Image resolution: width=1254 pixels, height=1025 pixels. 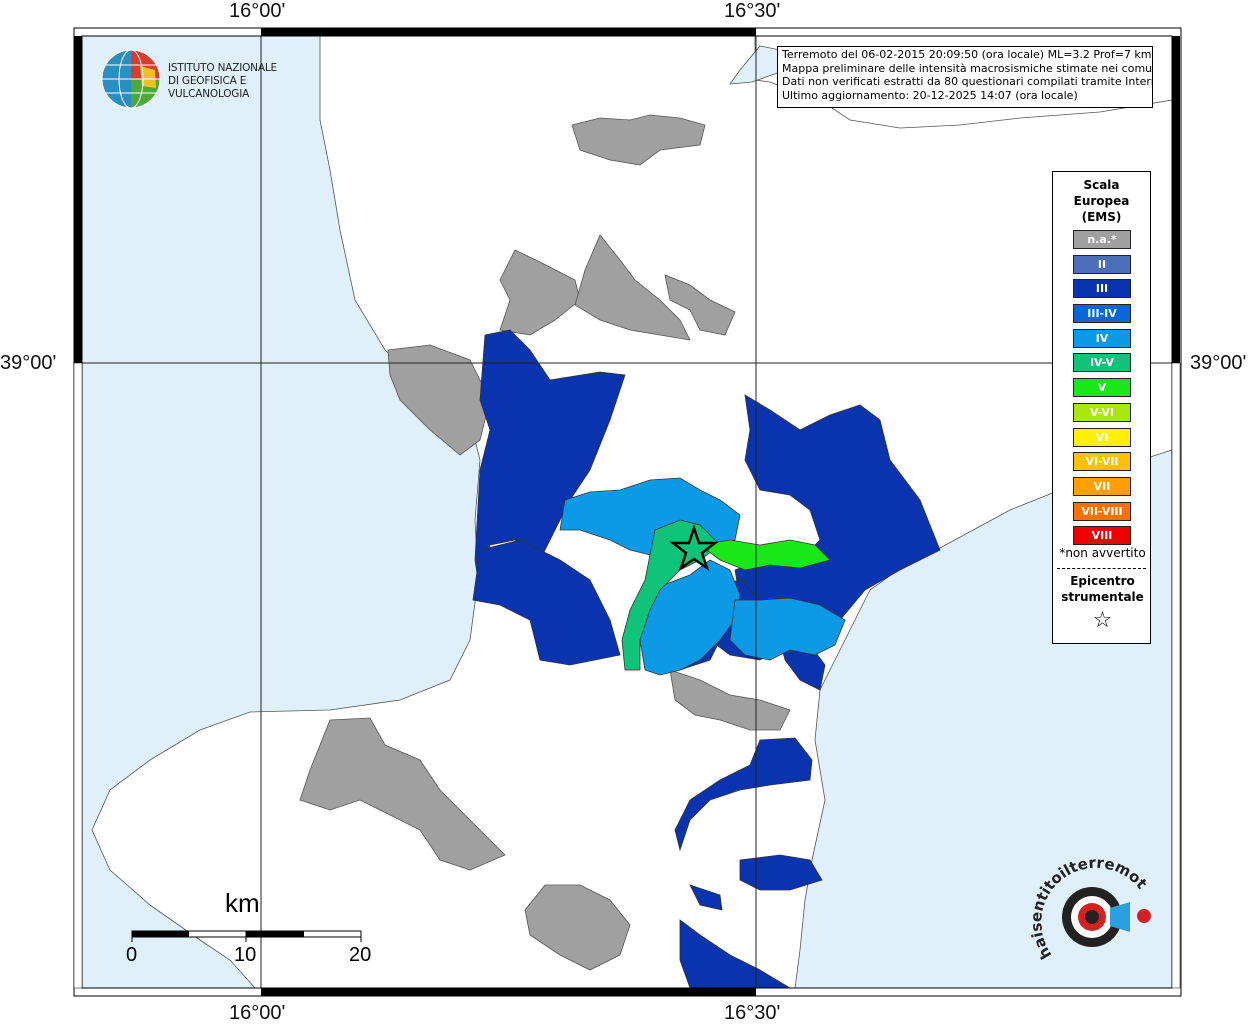 What do you see at coordinates (132, 955) in the screenshot?
I see `scale-tick-0: 0` at bounding box center [132, 955].